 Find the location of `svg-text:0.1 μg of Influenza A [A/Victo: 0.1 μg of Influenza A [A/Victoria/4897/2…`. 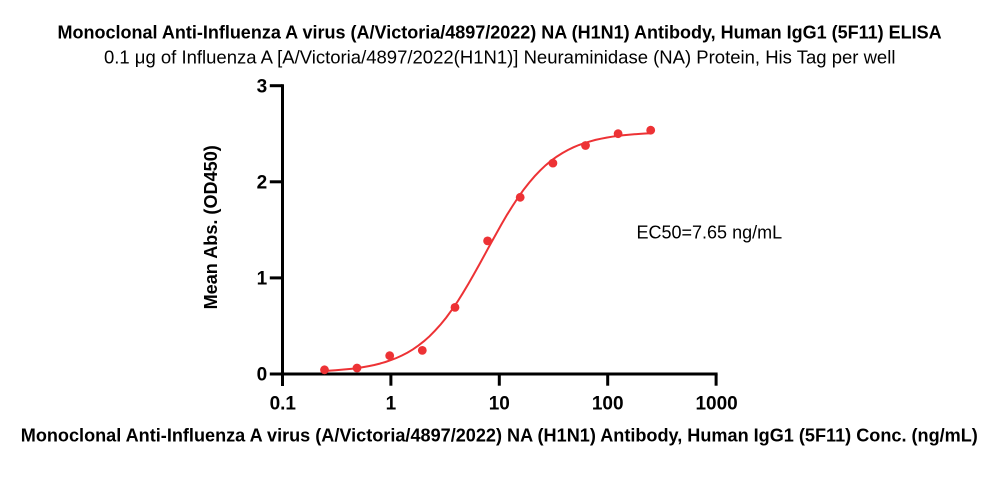

svg-text:0.1 μg of Influenza A [A/Victo: 0.1 μg of Influenza A [A/Victoria/4897/2… is located at coordinates (500, 57).